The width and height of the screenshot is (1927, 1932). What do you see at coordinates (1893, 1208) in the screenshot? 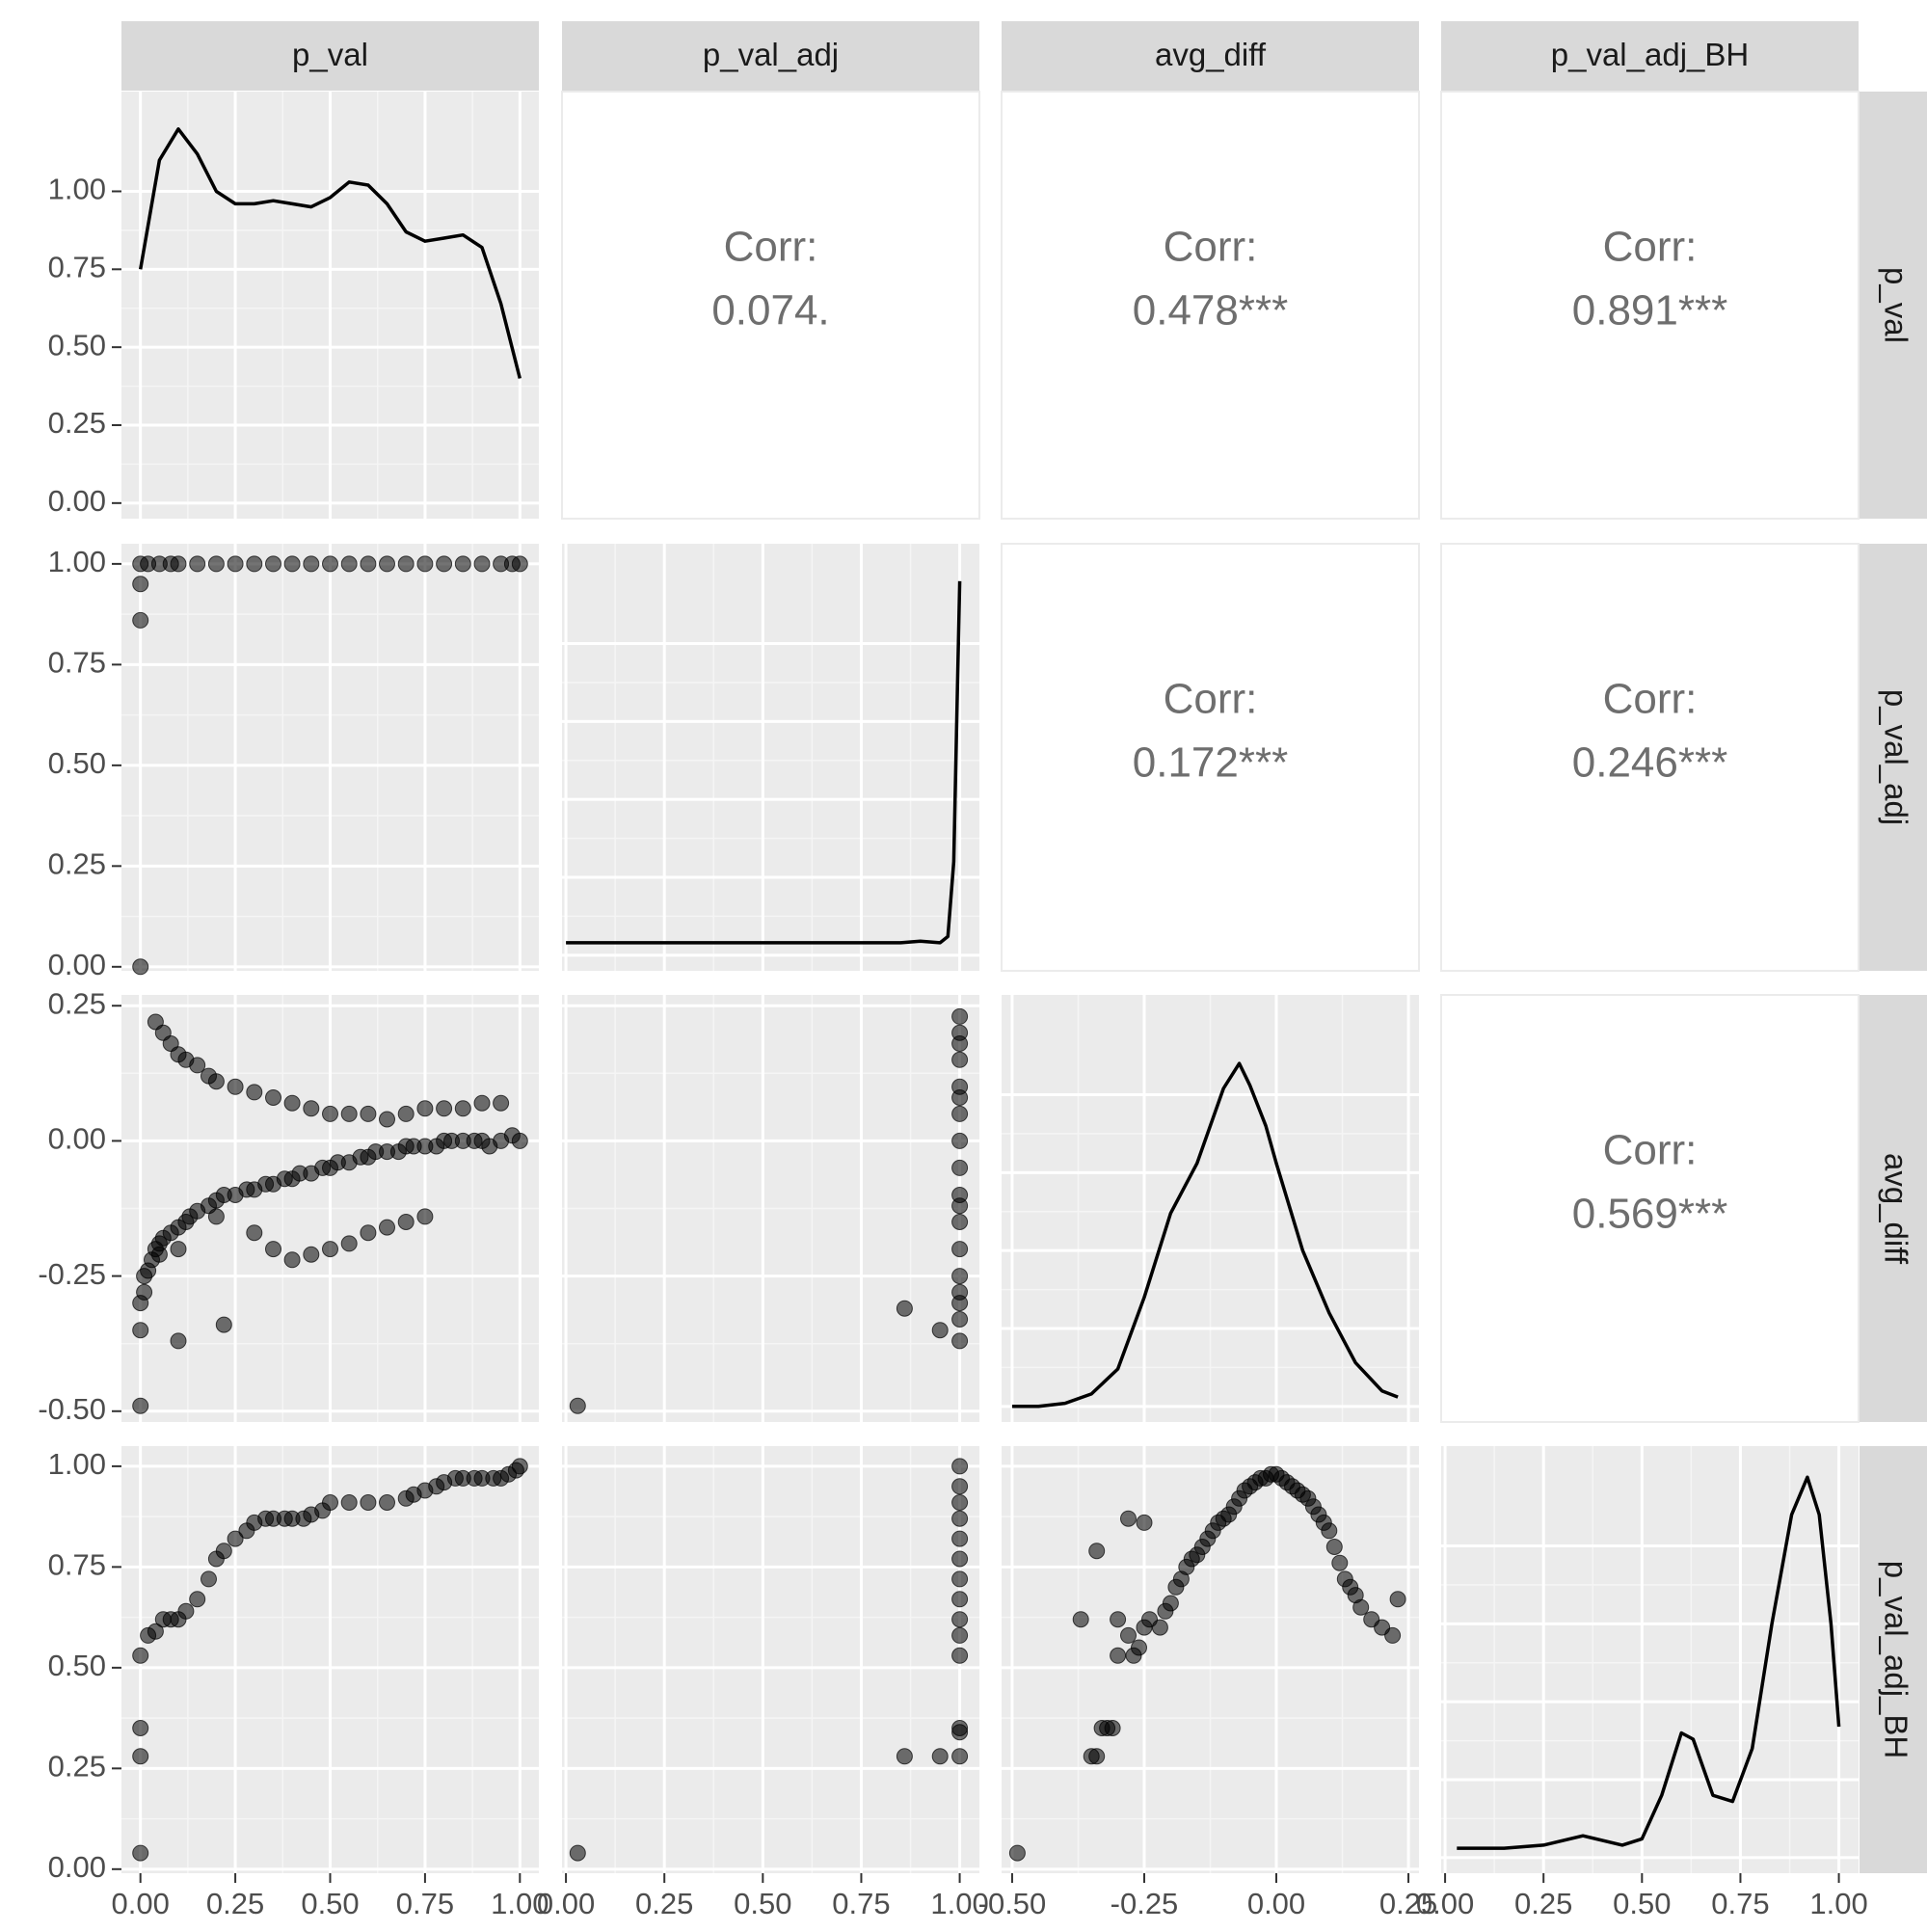
I see `row-strip-avg_diff: avg_diff` at bounding box center [1893, 1208].